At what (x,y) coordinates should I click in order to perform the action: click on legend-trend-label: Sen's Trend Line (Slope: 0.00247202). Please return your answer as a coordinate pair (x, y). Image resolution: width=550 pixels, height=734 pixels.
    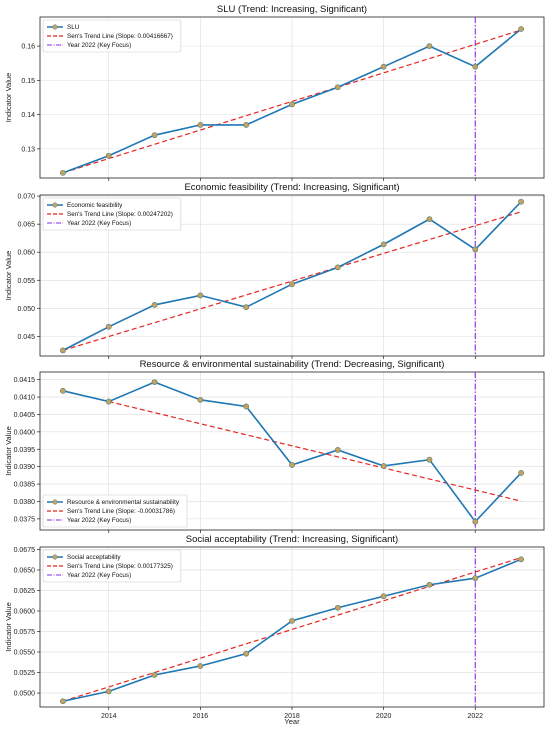
    Looking at the image, I should click on (120, 214).